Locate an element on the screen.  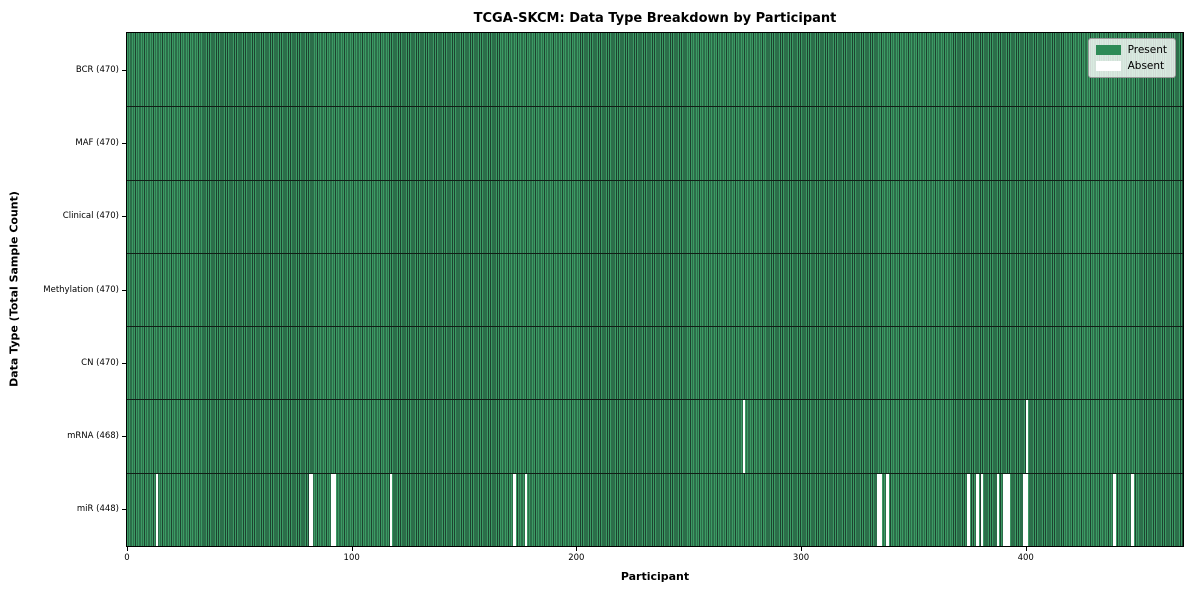
y-tick-label-Clinical: Clinical (470) is located at coordinates (90, 216).